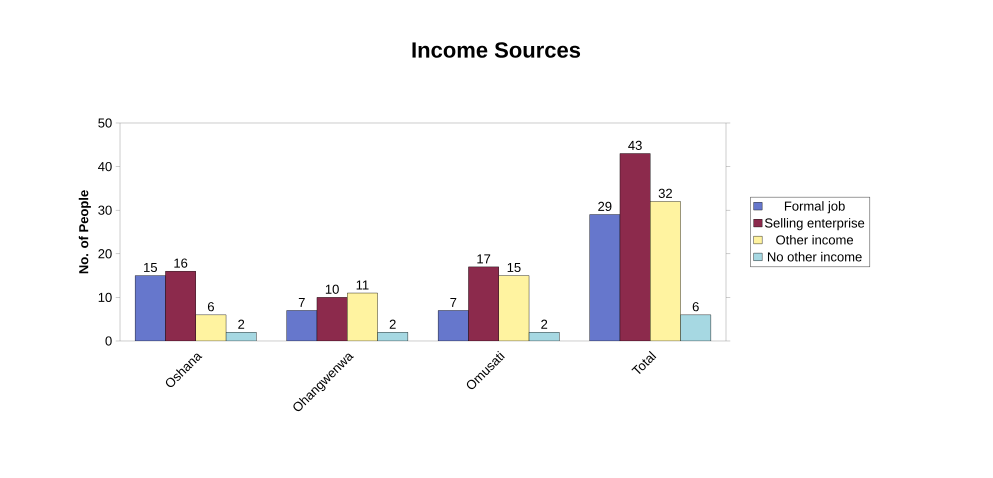 The image size is (993, 478). I want to click on legend-label: Other income, so click(815, 239).